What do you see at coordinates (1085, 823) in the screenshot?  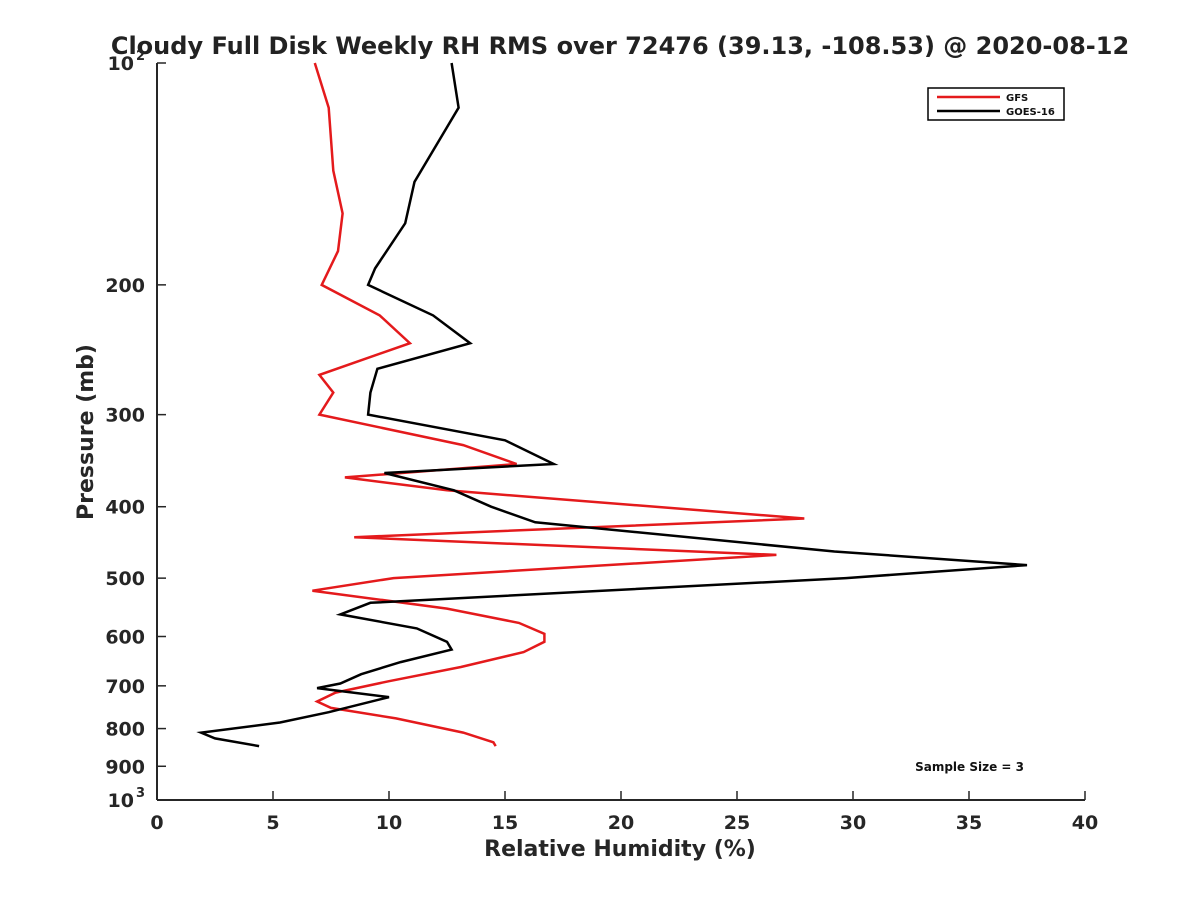 I see `x-tick-label: 40` at bounding box center [1085, 823].